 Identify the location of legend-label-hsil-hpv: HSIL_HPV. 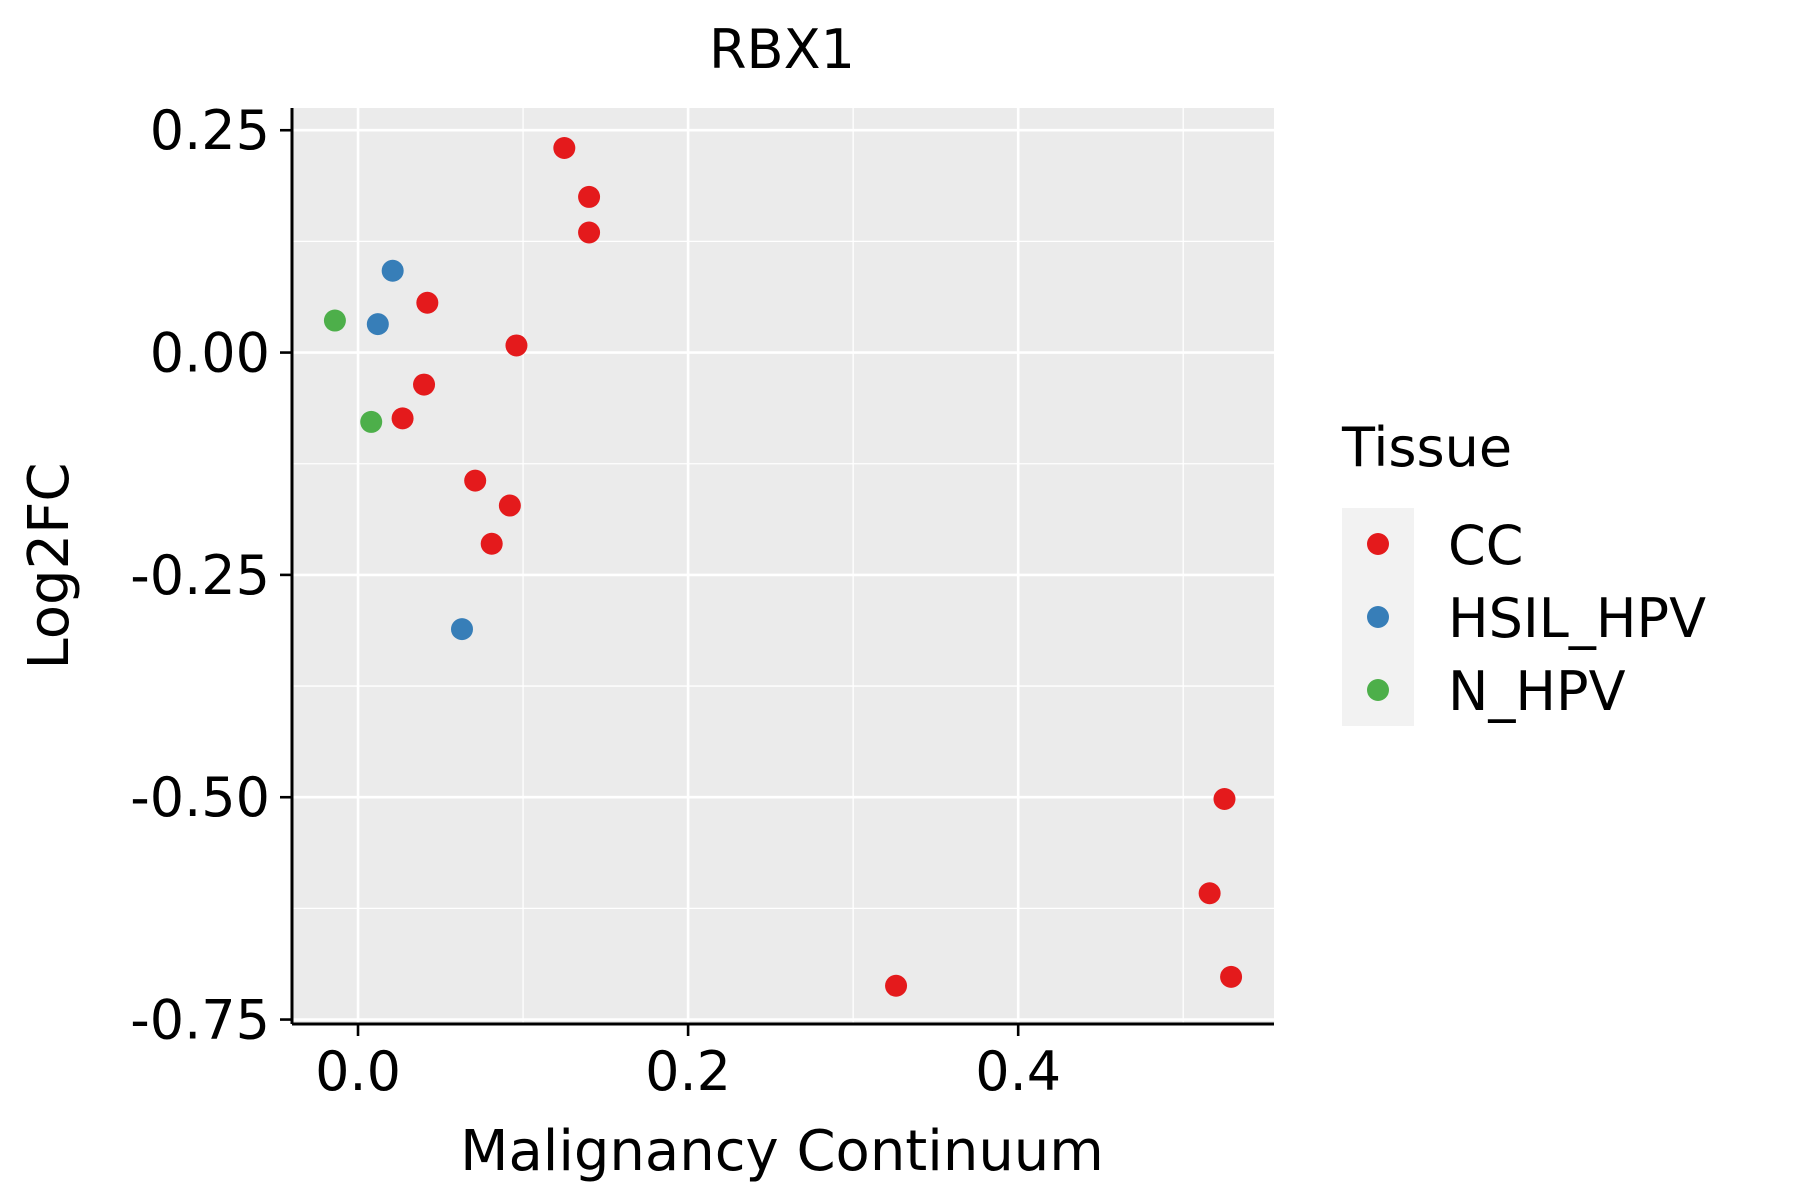
(1577, 618).